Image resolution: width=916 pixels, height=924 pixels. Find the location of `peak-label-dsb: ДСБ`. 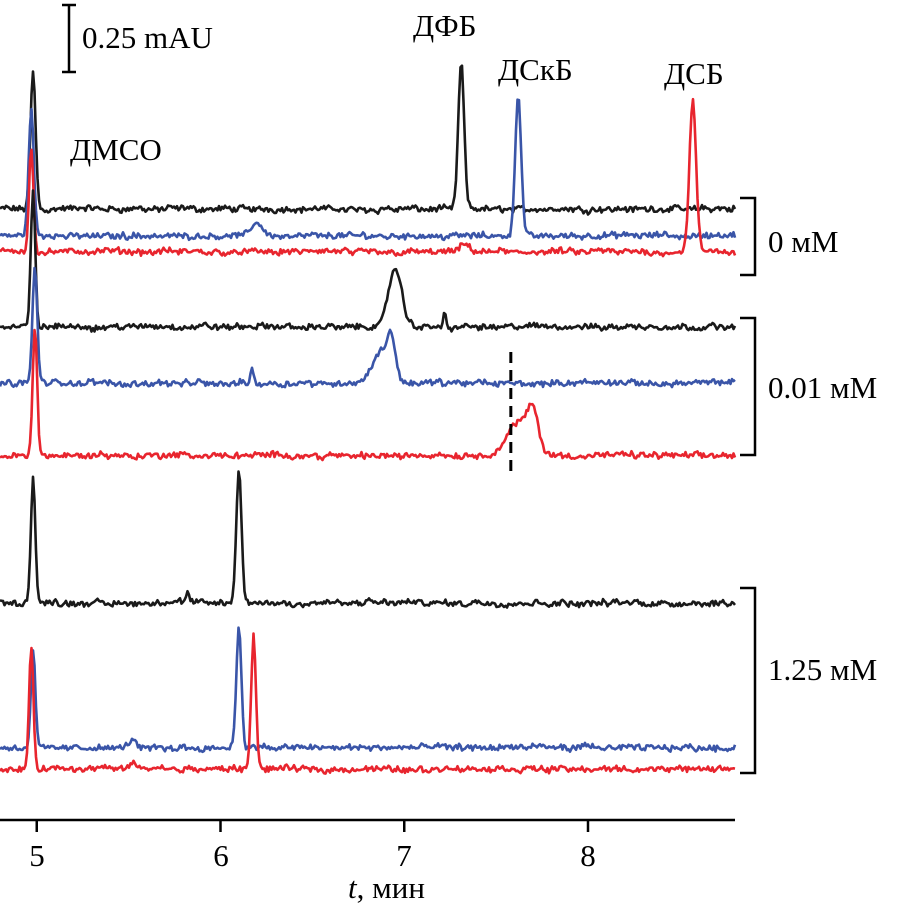

peak-label-dsb: ДСБ is located at coordinates (694, 73).